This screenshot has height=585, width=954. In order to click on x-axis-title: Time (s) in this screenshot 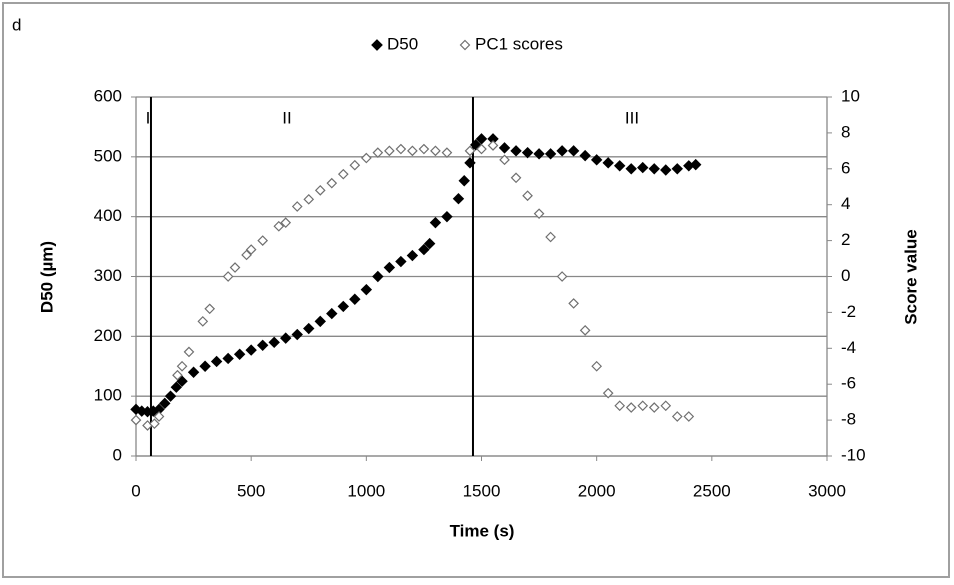, I will do `click(482, 530)`.